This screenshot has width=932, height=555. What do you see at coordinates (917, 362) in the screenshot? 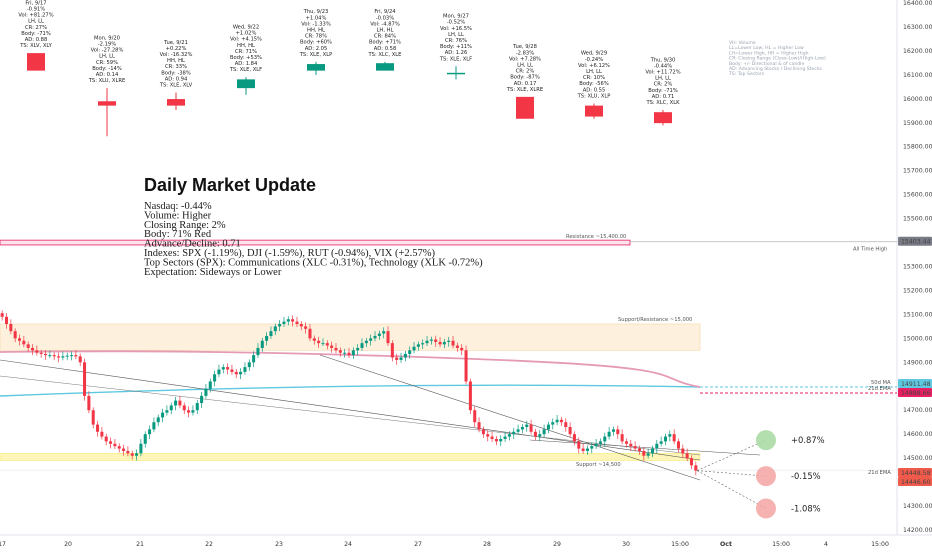
I see `y-tick-label: 14900.00` at bounding box center [917, 362].